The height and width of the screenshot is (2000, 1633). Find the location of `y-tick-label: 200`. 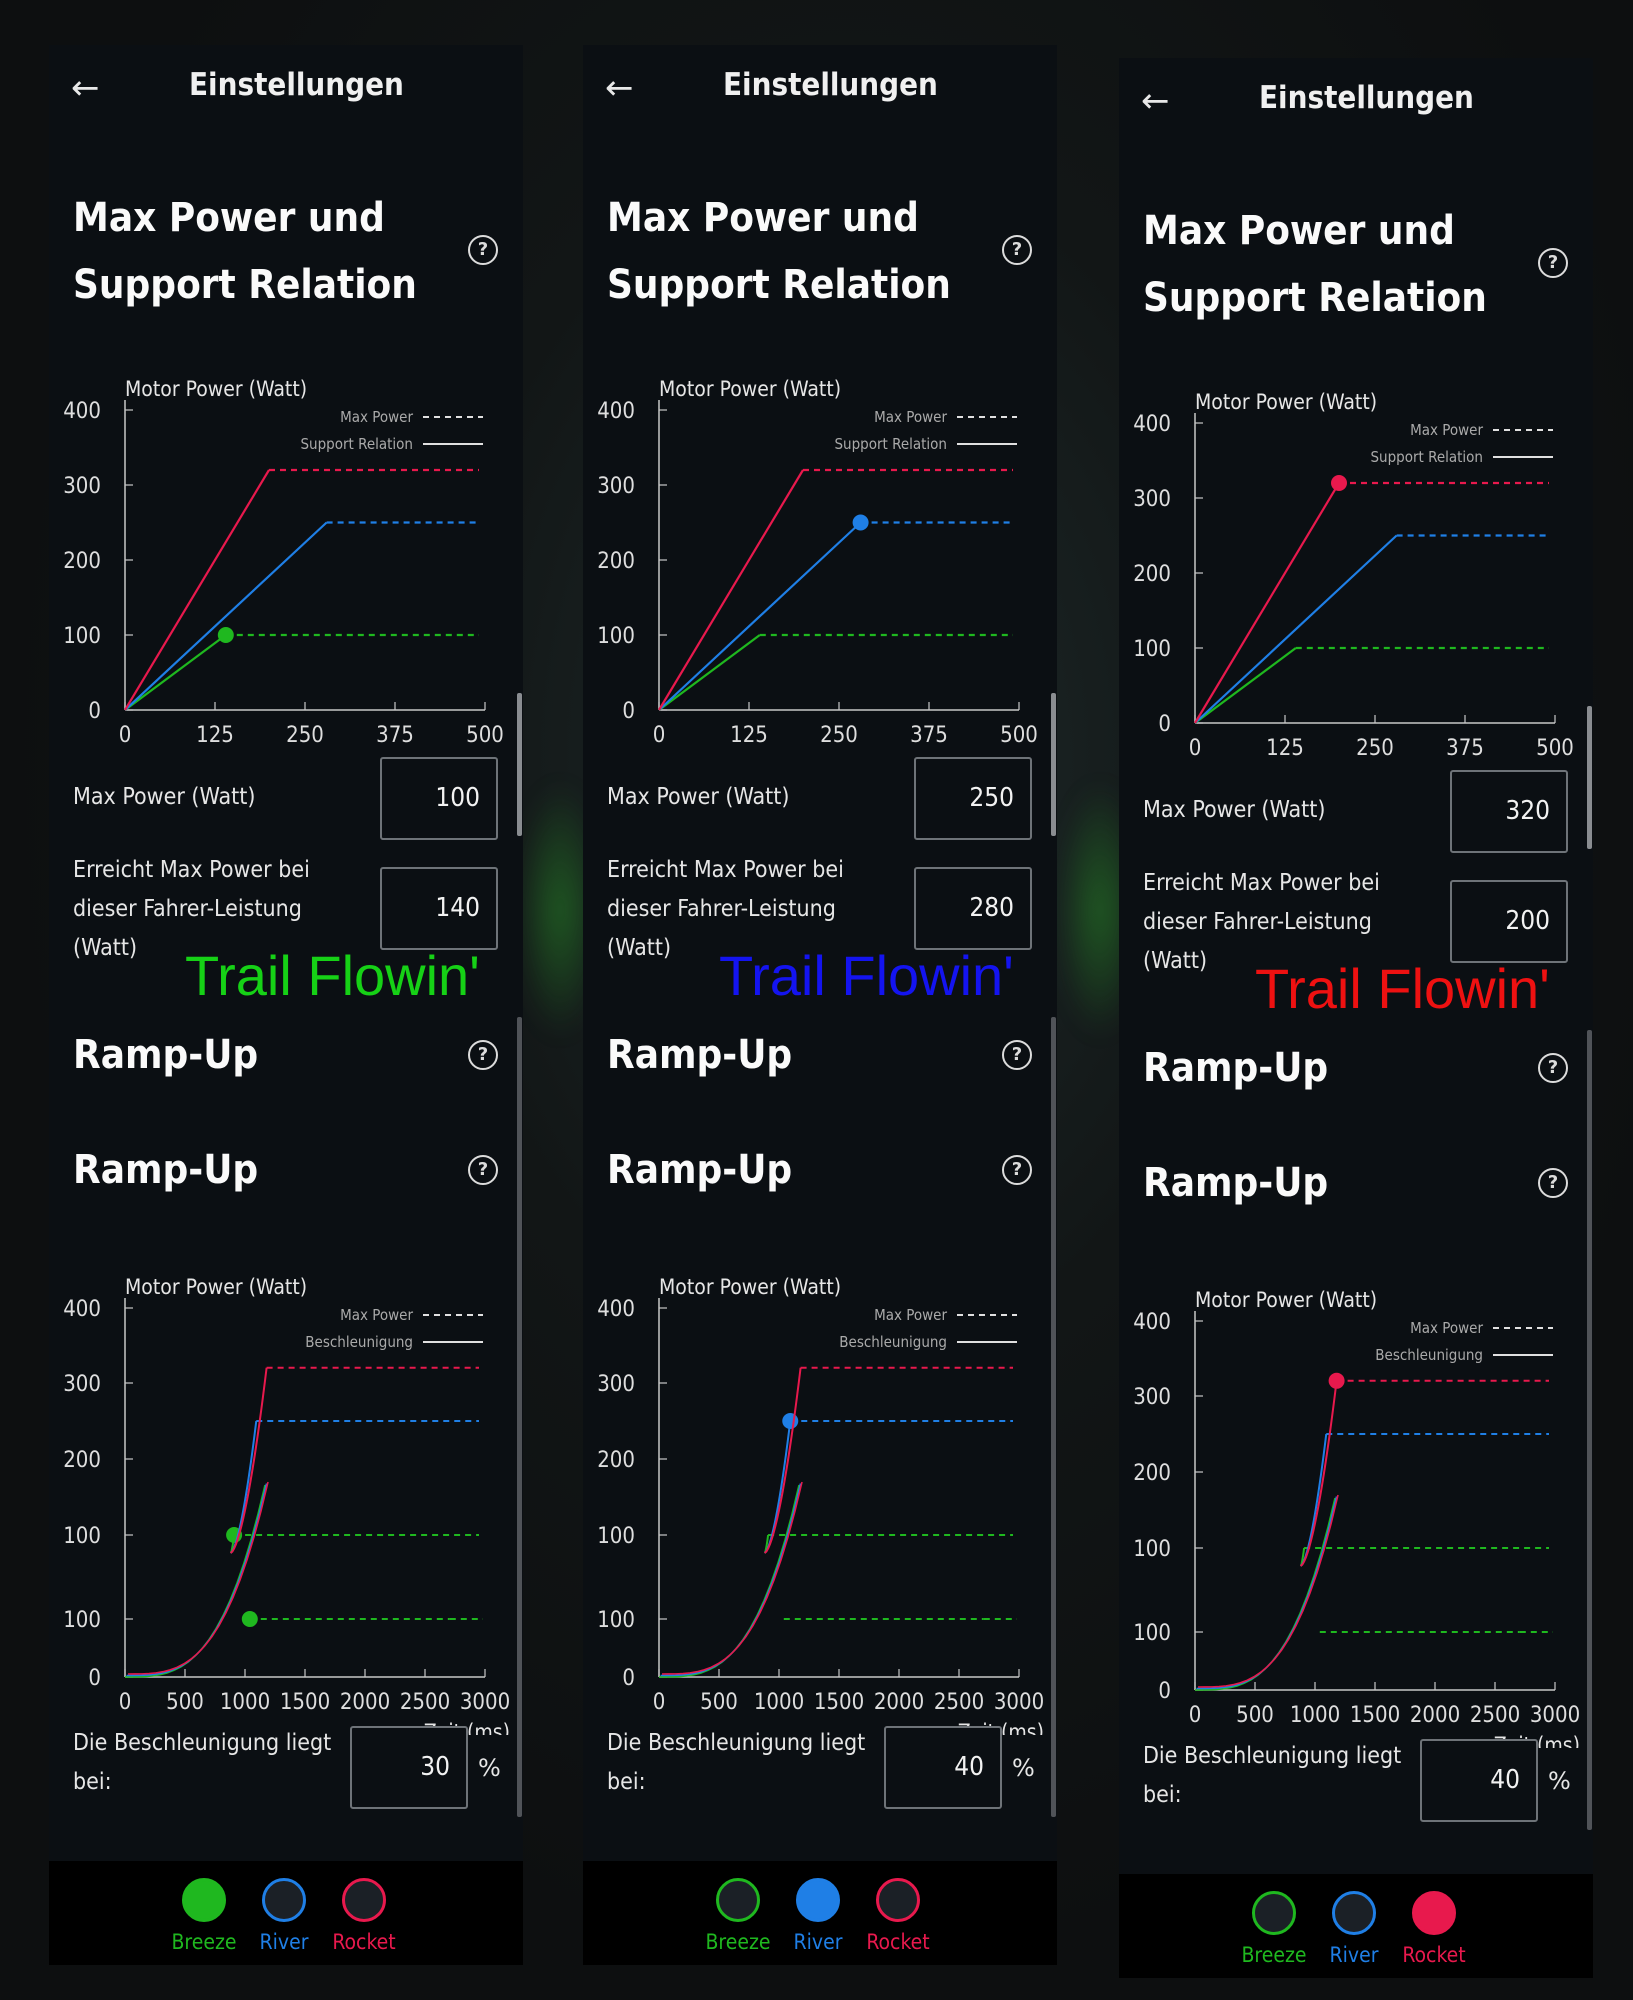

y-tick-label: 200 is located at coordinates (616, 561).